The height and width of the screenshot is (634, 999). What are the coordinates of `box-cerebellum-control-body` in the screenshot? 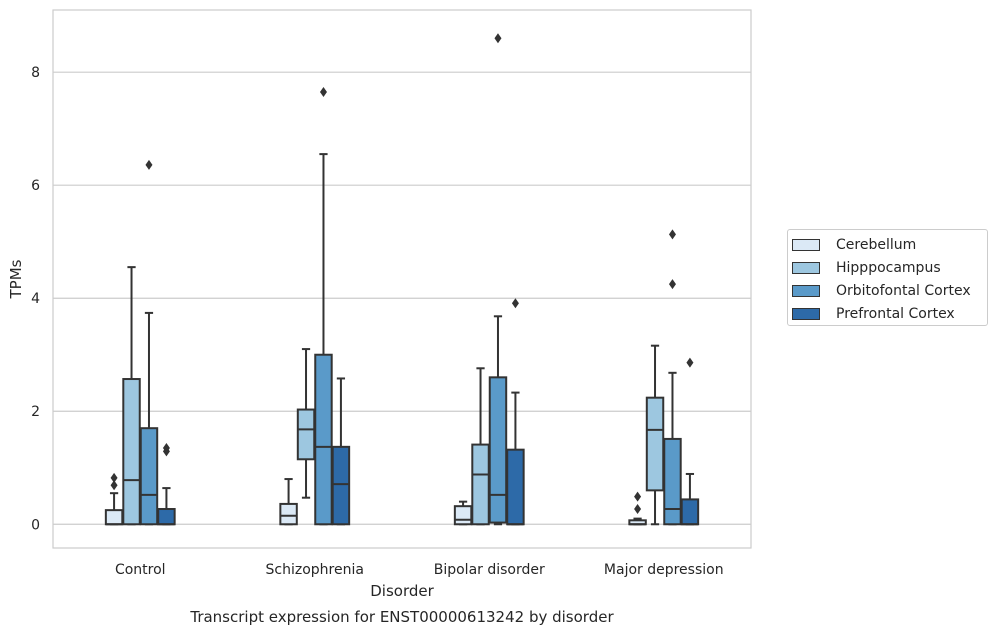 It's located at (114, 517).